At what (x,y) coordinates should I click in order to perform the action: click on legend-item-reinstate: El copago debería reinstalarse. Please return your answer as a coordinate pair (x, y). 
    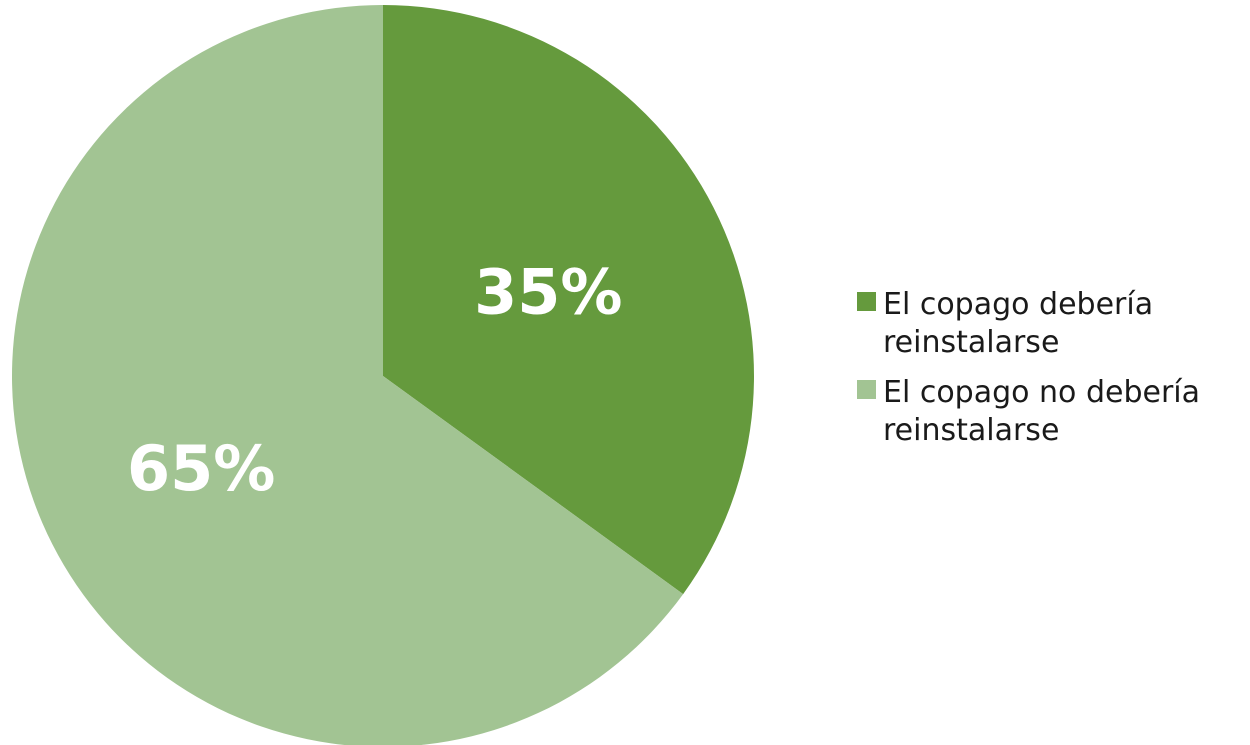
    Looking at the image, I should click on (1052, 324).